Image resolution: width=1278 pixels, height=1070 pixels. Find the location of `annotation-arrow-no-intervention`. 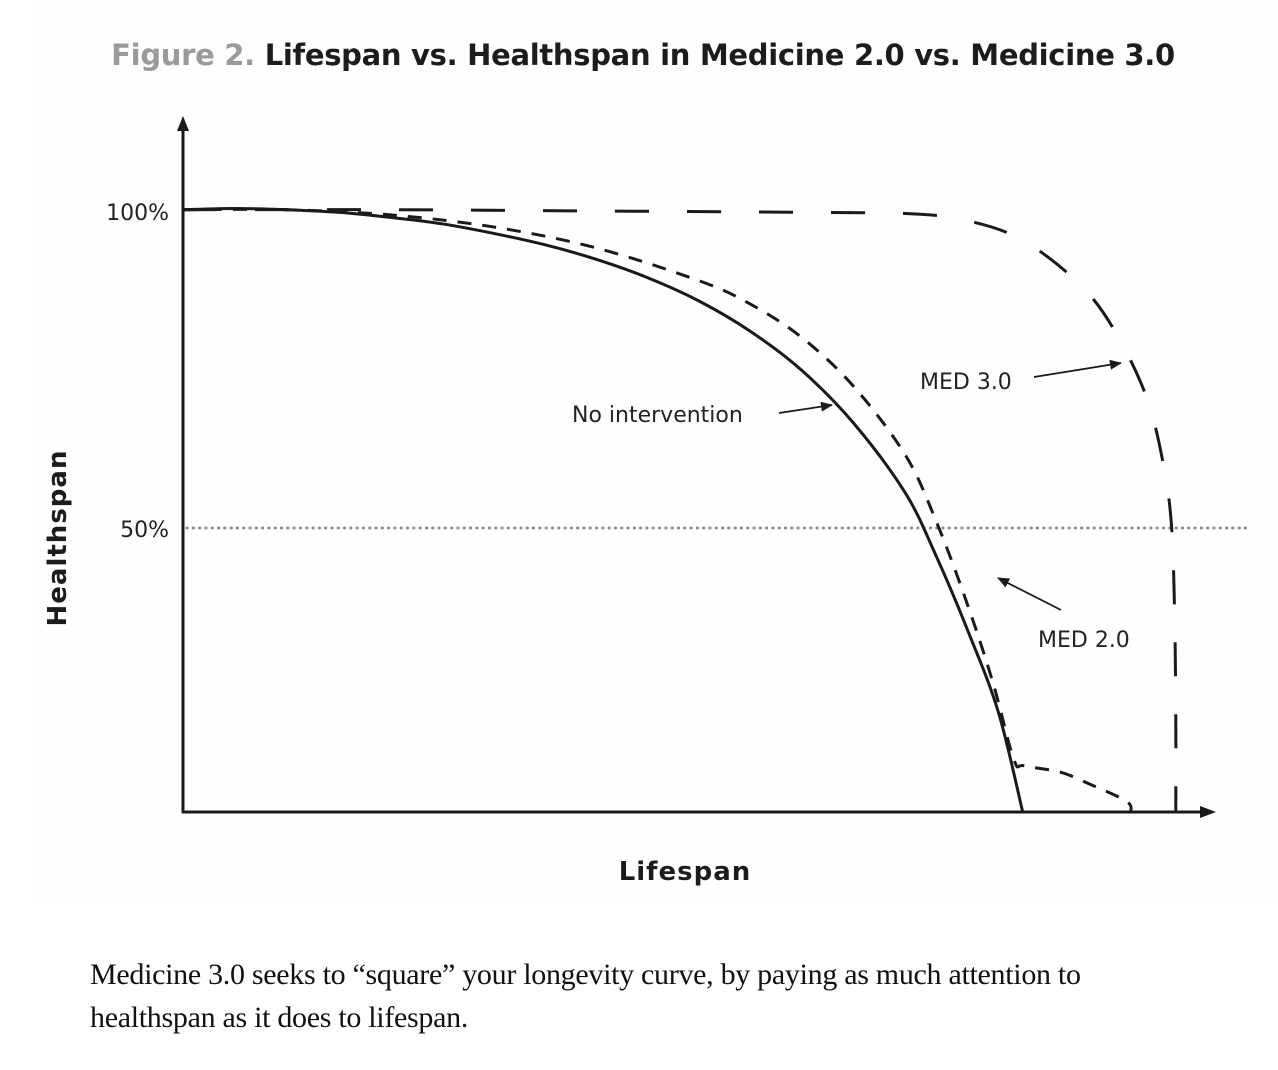

annotation-arrow-no-intervention is located at coordinates (805, 407).